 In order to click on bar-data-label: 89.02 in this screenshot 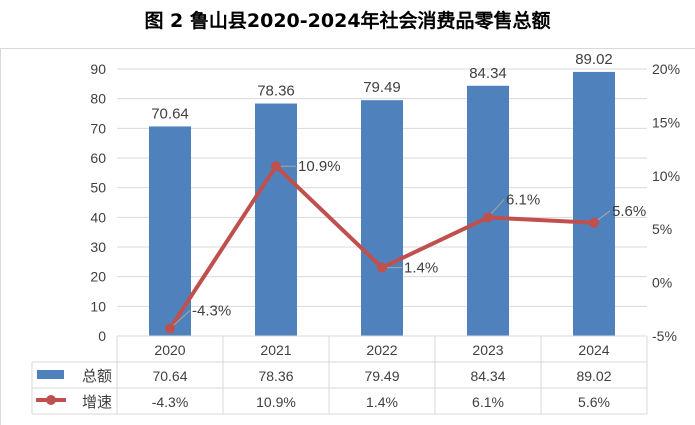, I will do `click(594, 59)`.